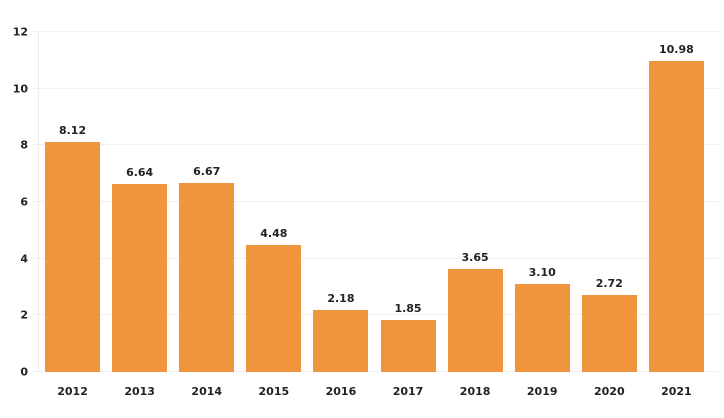 The image size is (724, 418). I want to click on bar-group: 6.64 2013, so click(139, 214).